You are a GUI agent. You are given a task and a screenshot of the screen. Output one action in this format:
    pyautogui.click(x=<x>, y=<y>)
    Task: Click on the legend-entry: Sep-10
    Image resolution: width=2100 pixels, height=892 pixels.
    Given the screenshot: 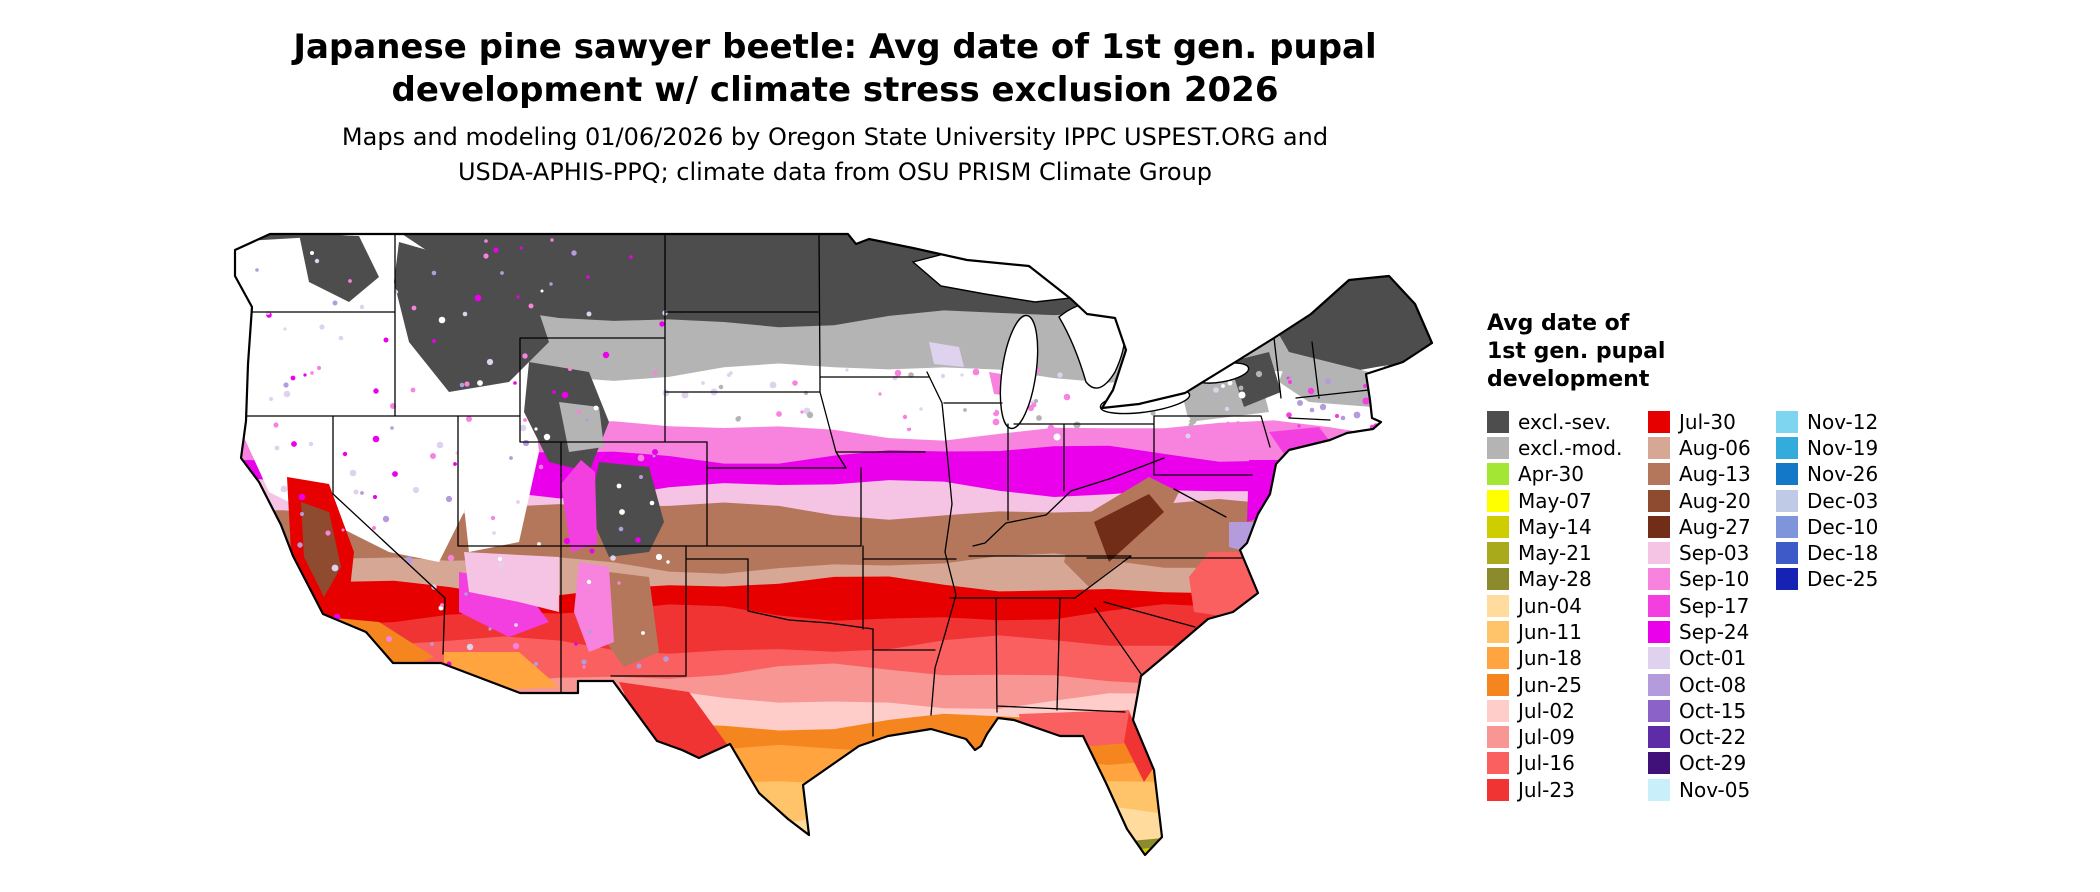 What is the action you would take?
    pyautogui.click(x=1712, y=579)
    